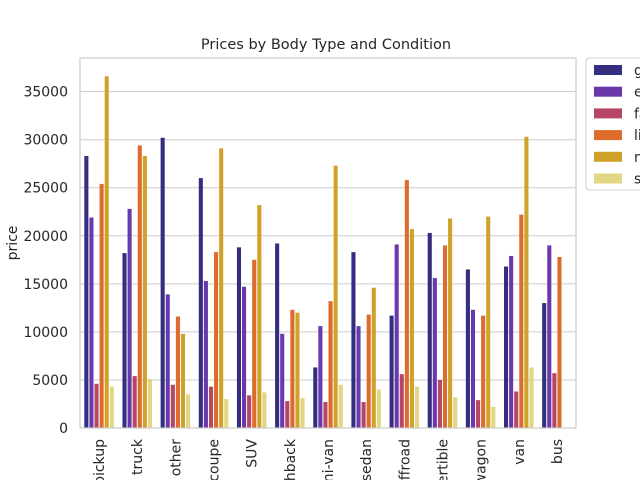 The image size is (640, 480). I want to click on x-tick-label: ni-van, so click(329, 459).